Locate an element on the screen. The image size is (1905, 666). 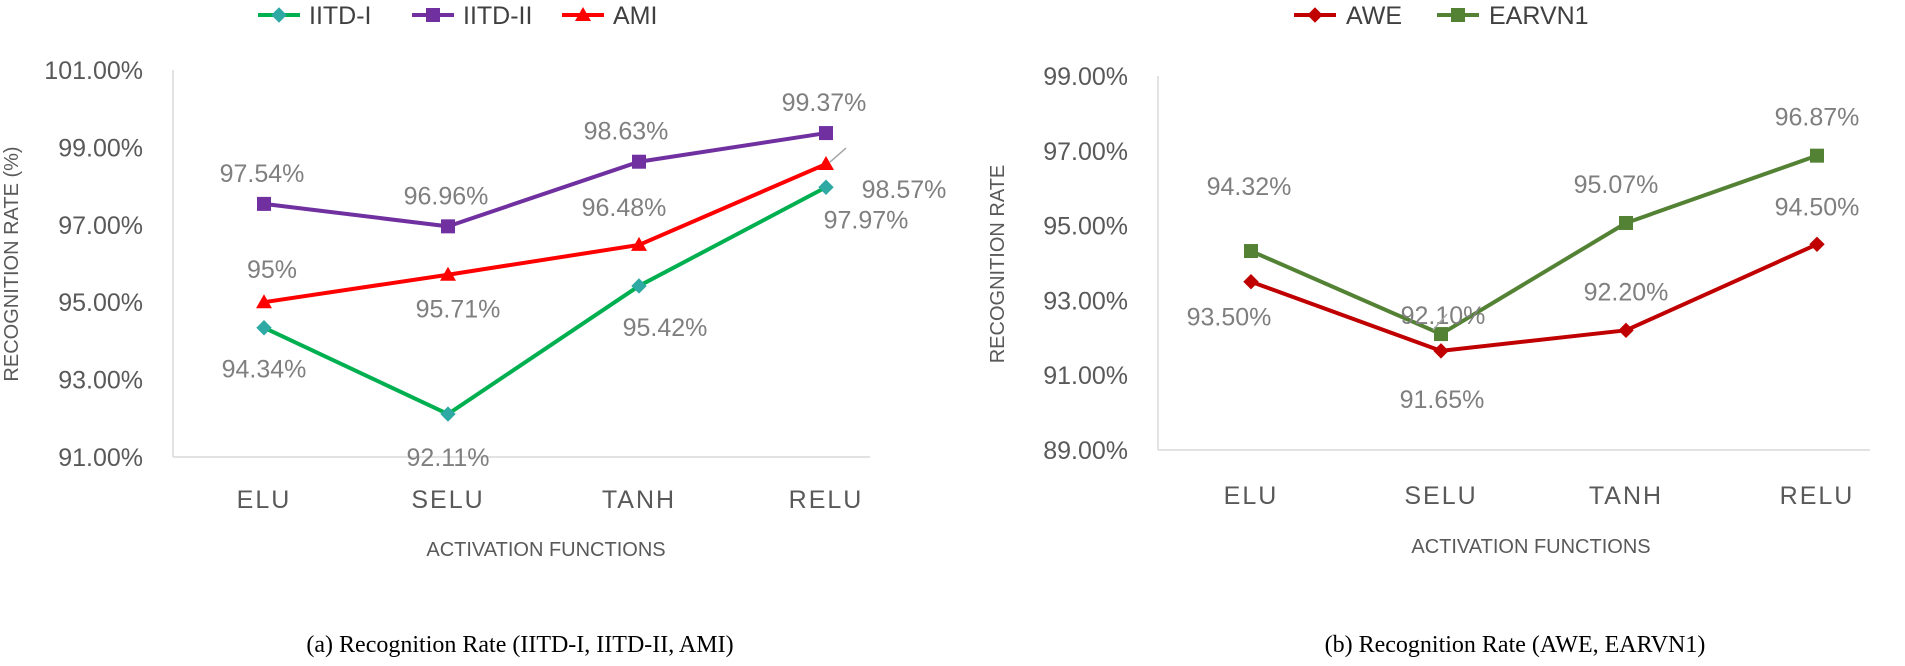
data-label: 95.71% is located at coordinates (458, 310).